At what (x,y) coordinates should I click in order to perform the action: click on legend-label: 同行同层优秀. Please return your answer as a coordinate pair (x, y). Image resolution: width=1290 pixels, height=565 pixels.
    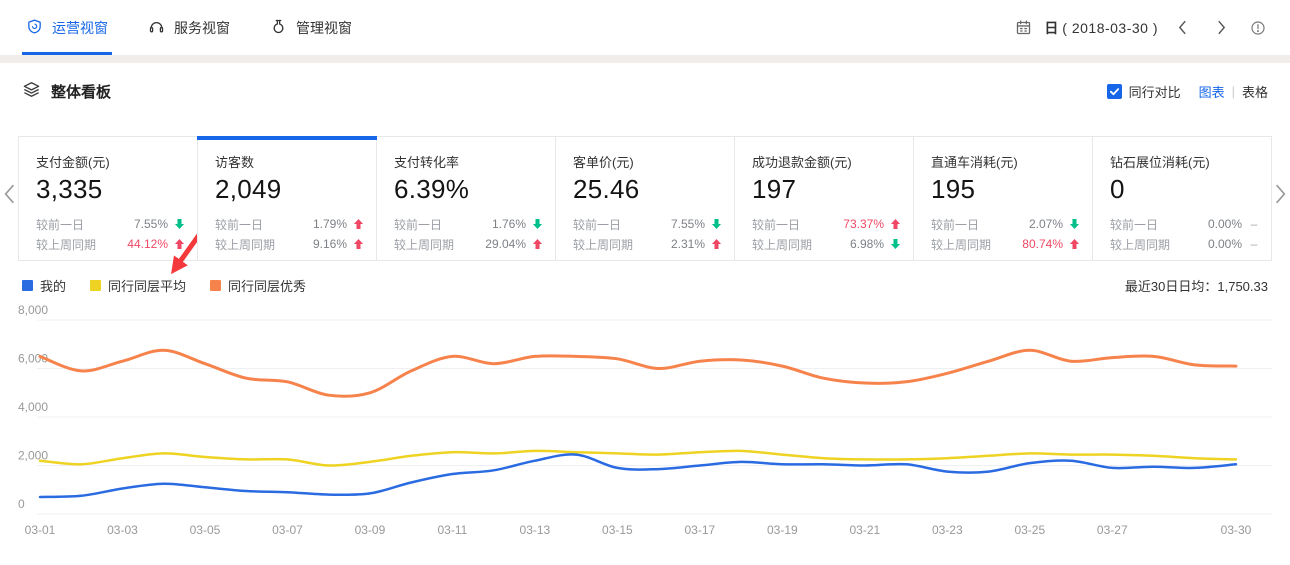
    Looking at the image, I should click on (267, 286).